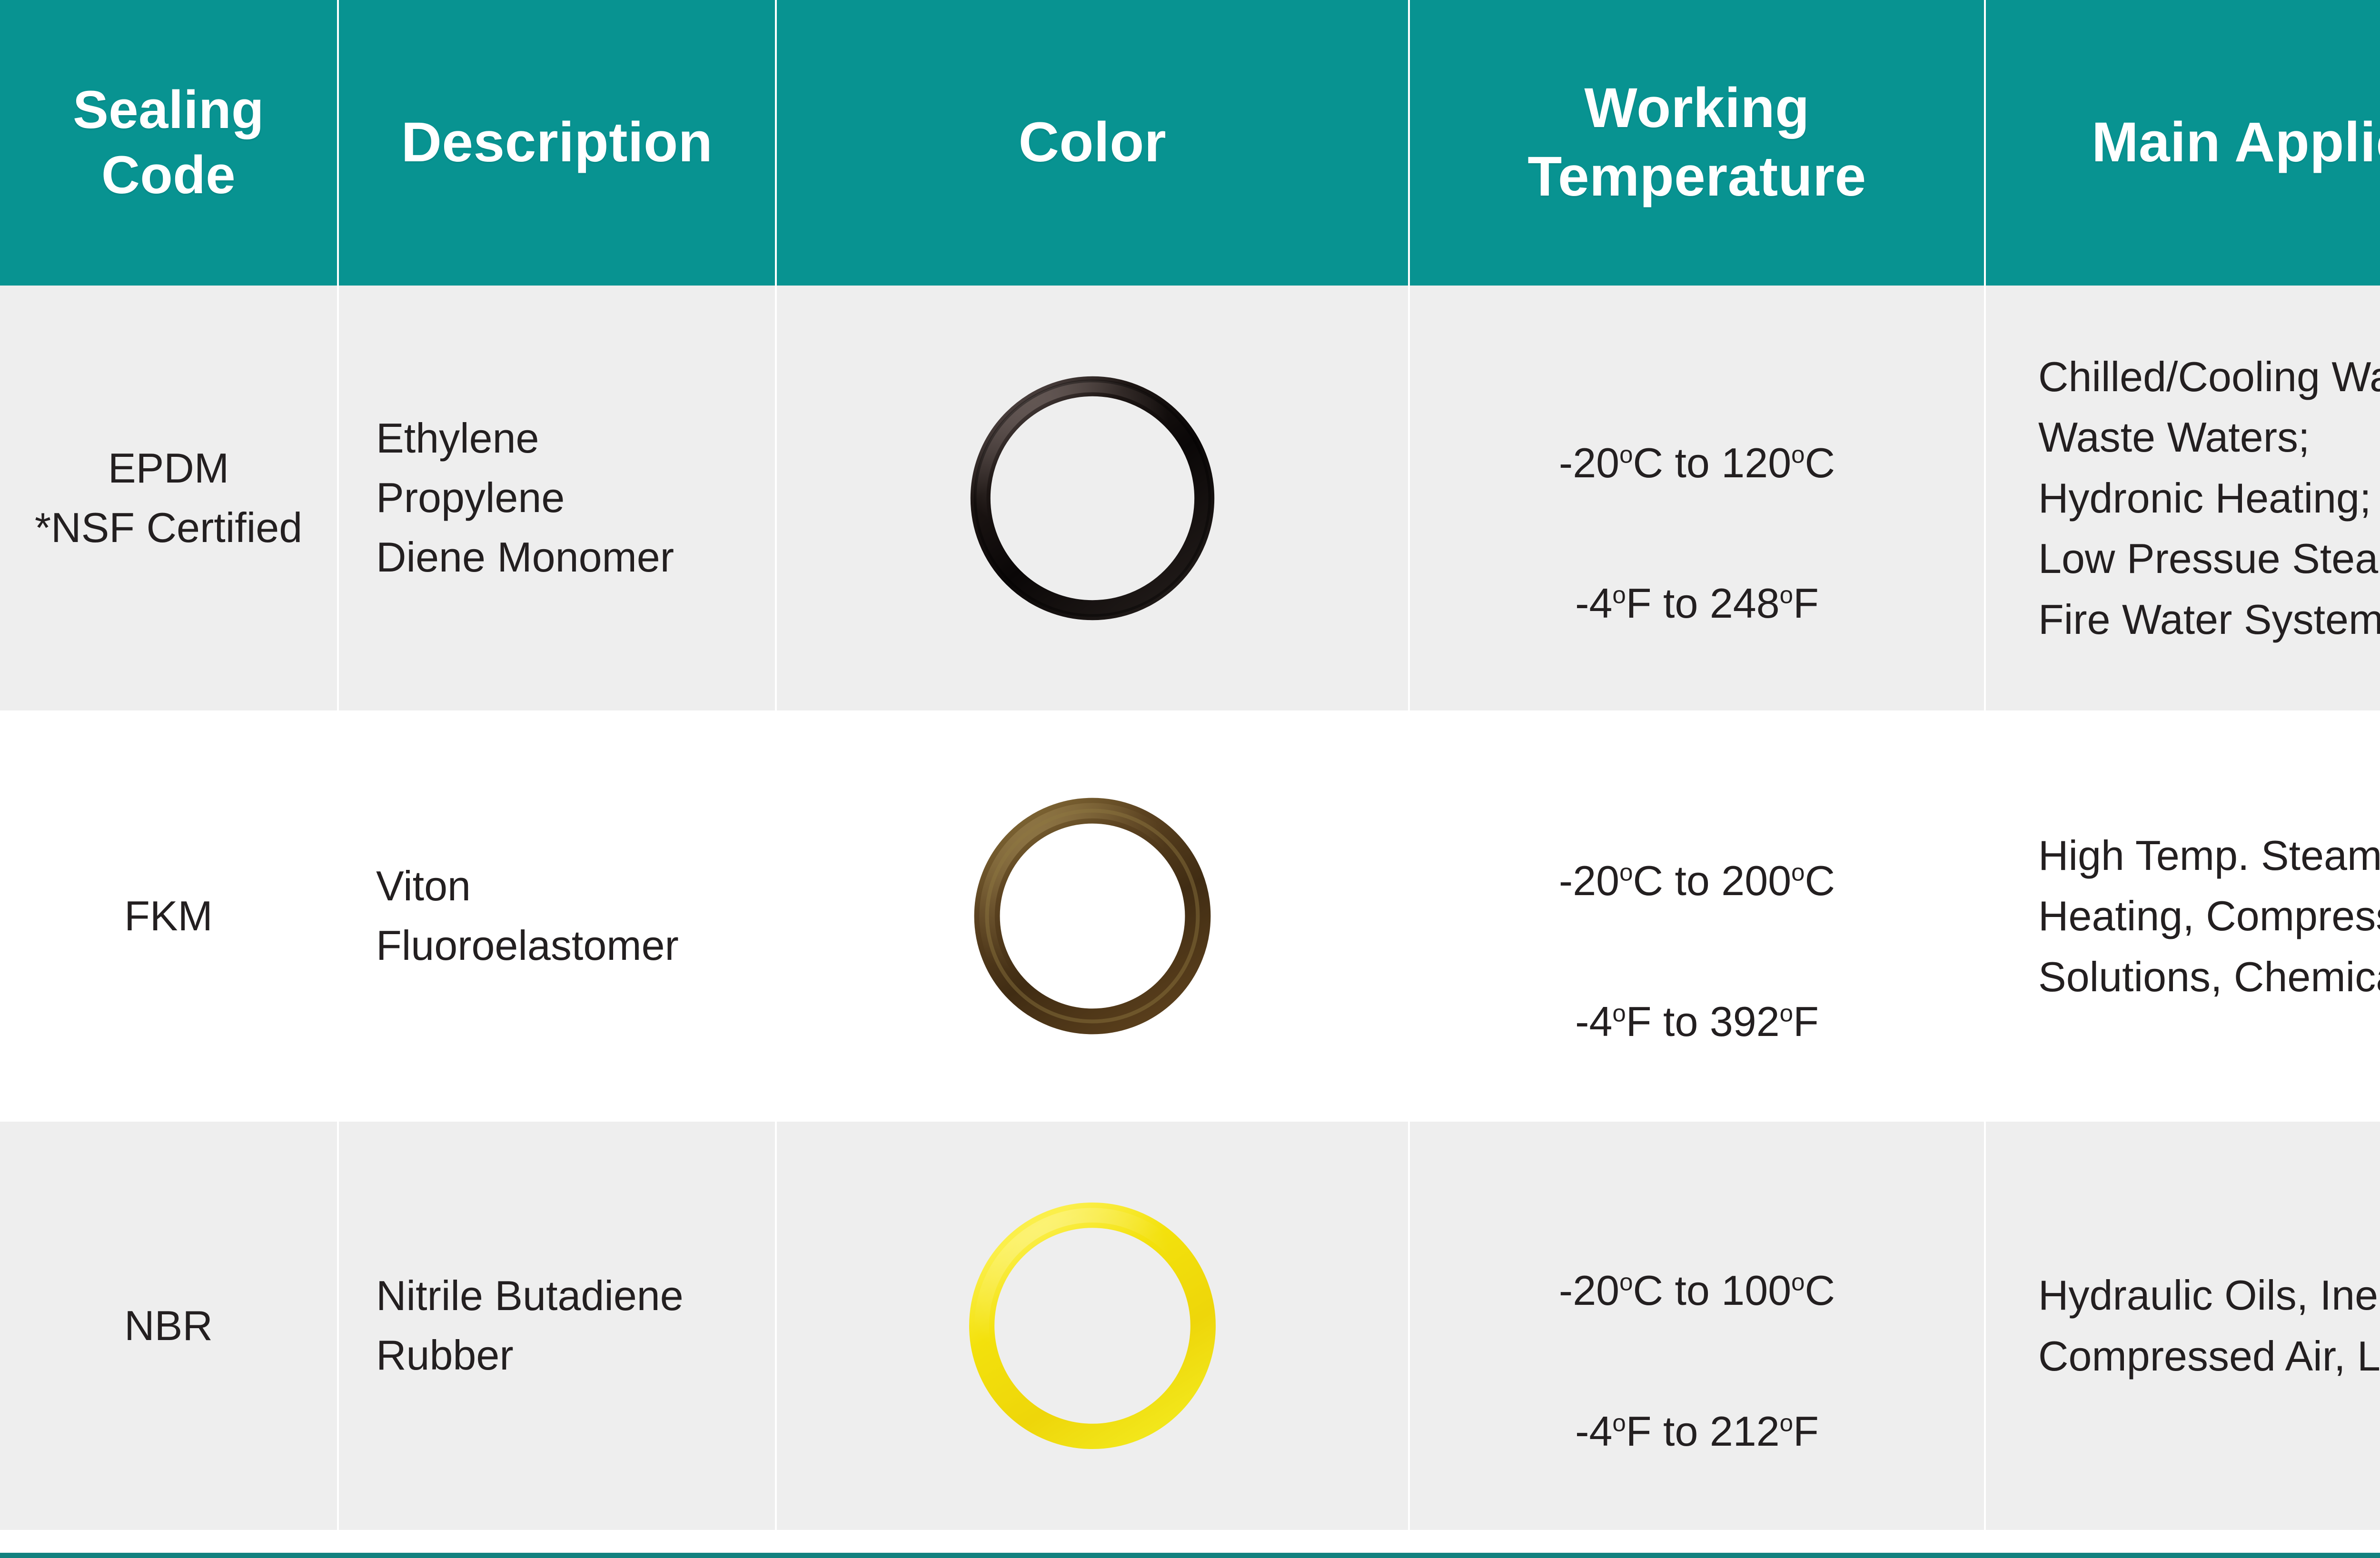 This screenshot has width=2380, height=1558. I want to click on temp-celsius-line: -20oC to 200oC, so click(1696, 881).